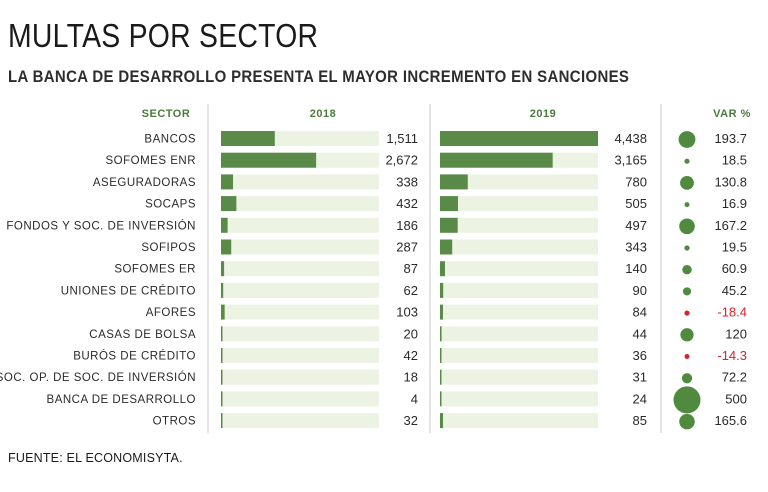 This screenshot has height=492, width=768. Describe the element at coordinates (734, 268) in the screenshot. I see `var-label: 60.9` at that location.